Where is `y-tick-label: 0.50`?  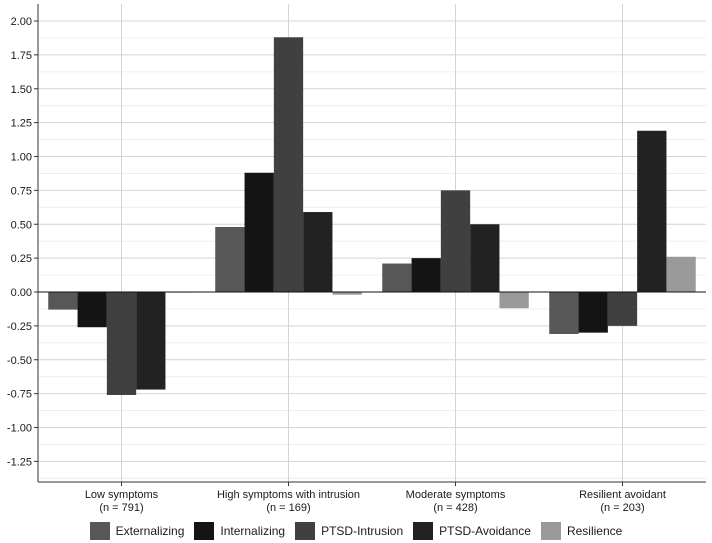
y-tick-label: 0.50 is located at coordinates (21, 225).